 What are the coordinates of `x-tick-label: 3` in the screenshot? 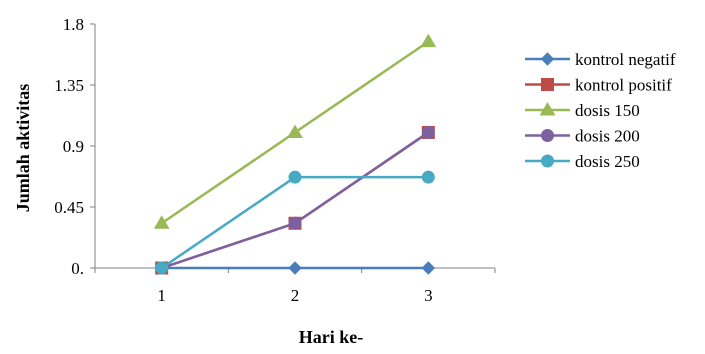 It's located at (428, 295).